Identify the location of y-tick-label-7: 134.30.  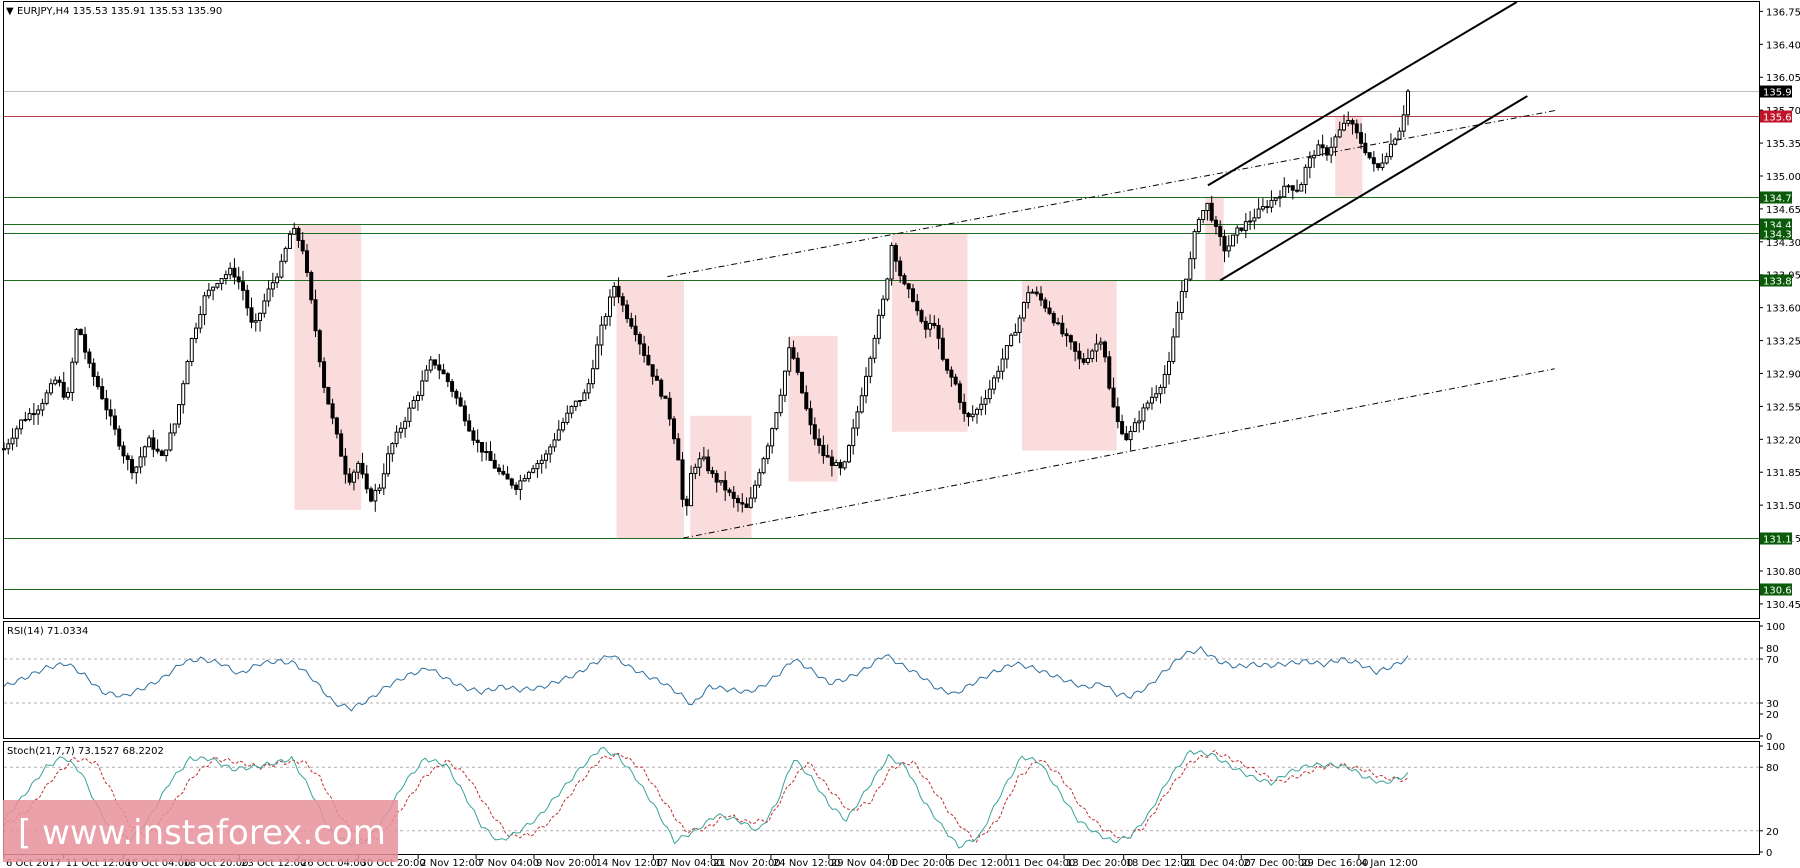
(1783, 243).